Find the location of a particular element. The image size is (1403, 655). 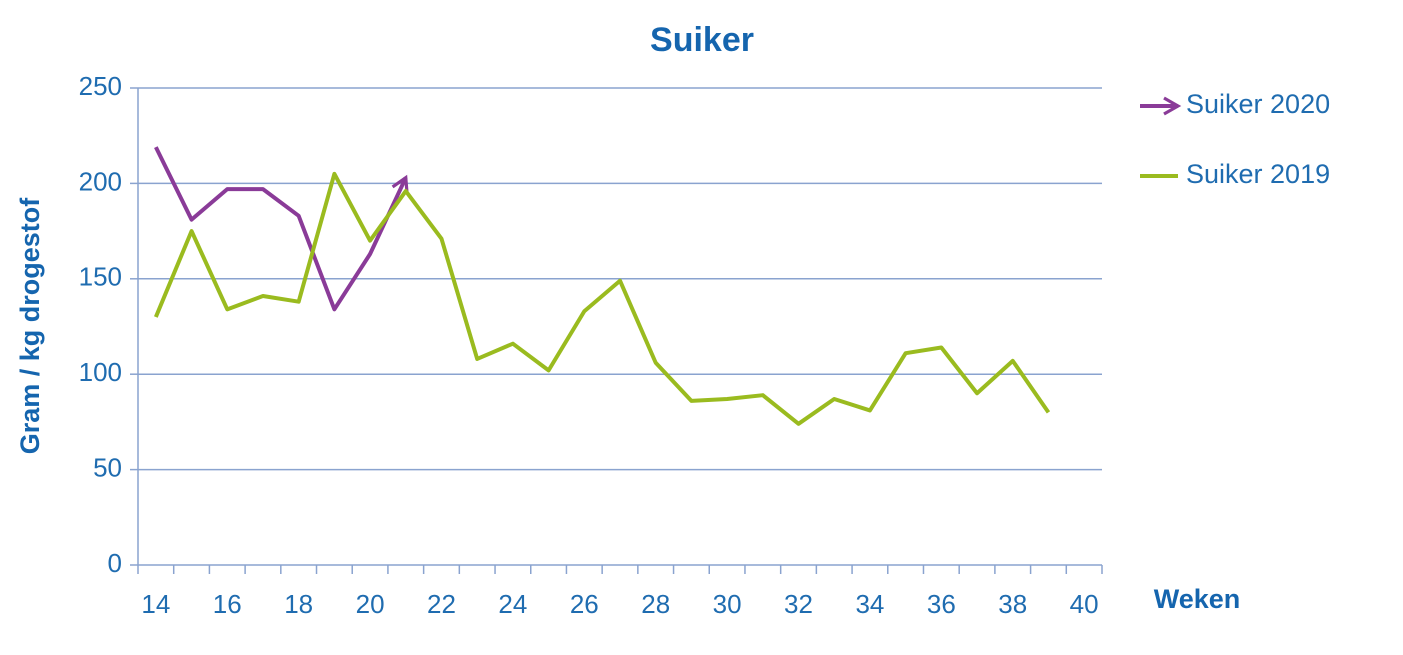

x-axis-title: Weken is located at coordinates (1197, 599).